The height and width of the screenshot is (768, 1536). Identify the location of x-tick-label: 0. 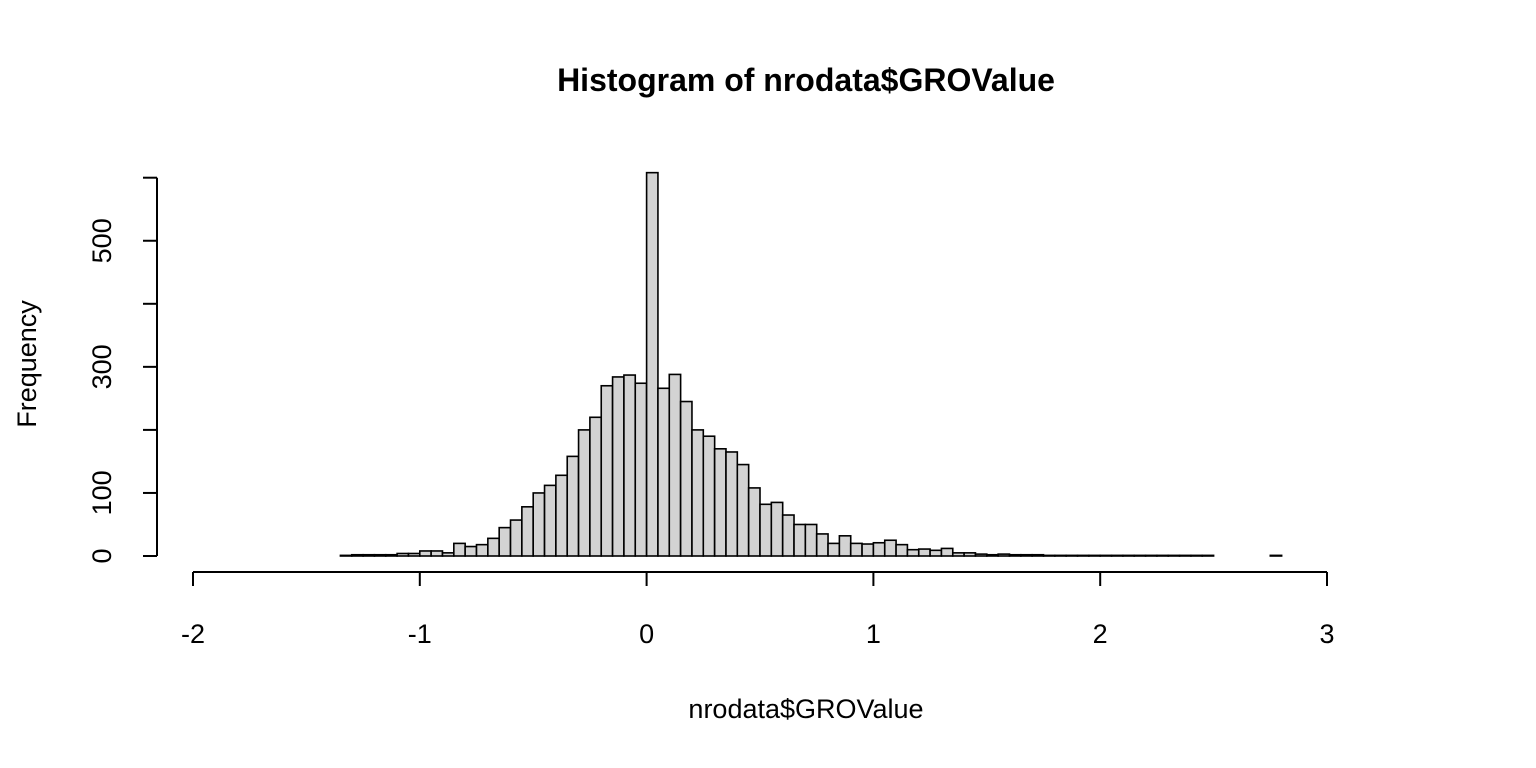
(646, 634).